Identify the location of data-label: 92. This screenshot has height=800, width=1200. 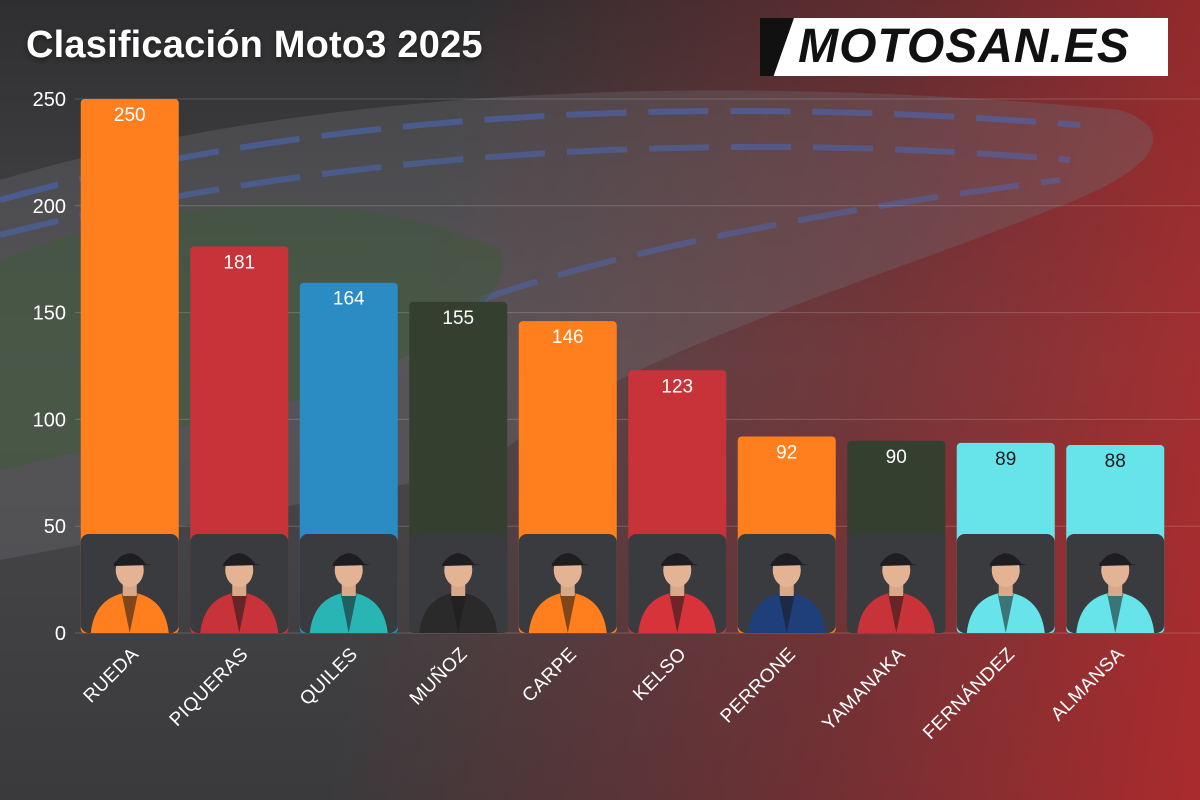
(786, 452).